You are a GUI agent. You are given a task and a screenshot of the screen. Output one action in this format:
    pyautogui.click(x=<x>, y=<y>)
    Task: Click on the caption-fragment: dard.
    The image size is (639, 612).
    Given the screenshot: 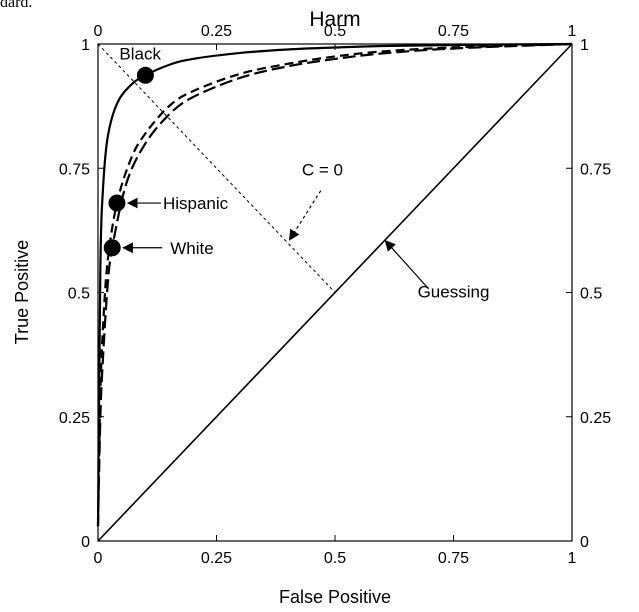 What is the action you would take?
    pyautogui.click(x=16, y=5)
    